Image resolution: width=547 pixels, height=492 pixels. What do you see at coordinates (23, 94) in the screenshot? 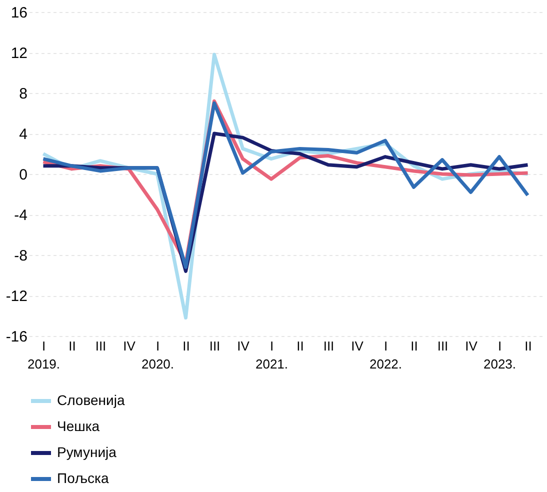
I see `y-tick-label: 8` at bounding box center [23, 94].